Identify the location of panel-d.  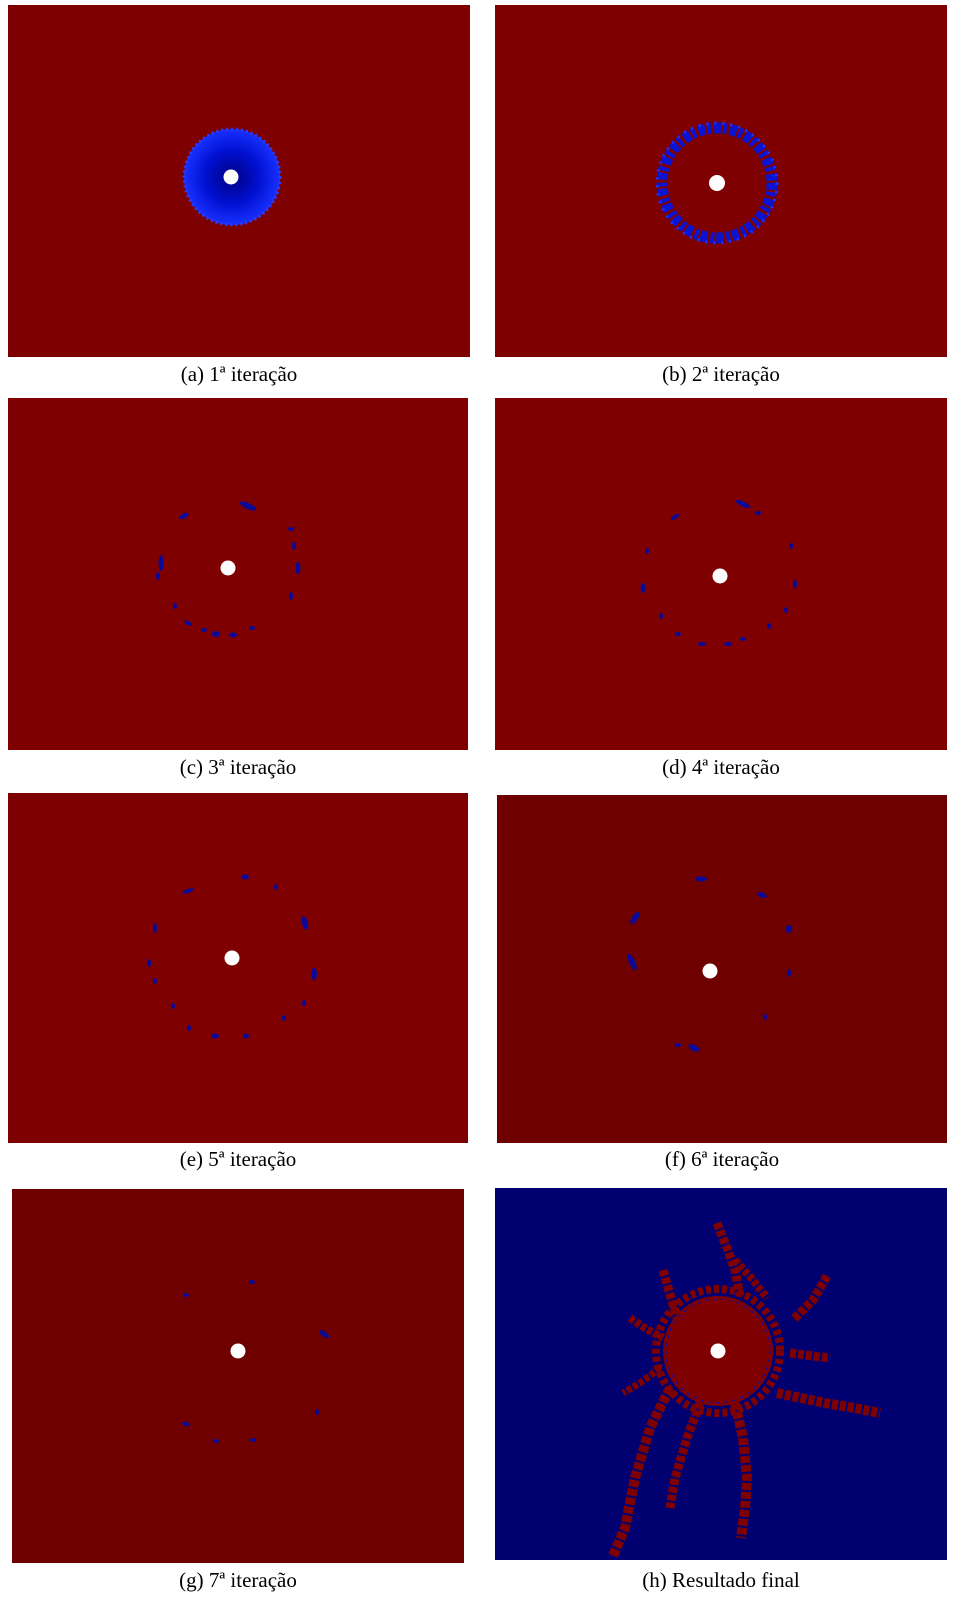
(721, 574).